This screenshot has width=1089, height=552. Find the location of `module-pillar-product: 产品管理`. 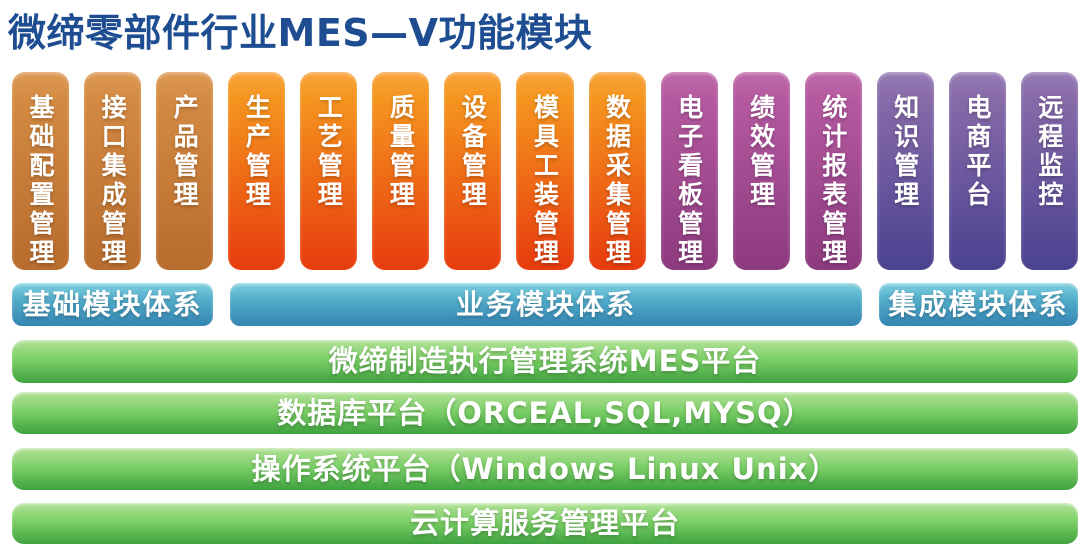

module-pillar-product: 产品管理 is located at coordinates (185, 171).